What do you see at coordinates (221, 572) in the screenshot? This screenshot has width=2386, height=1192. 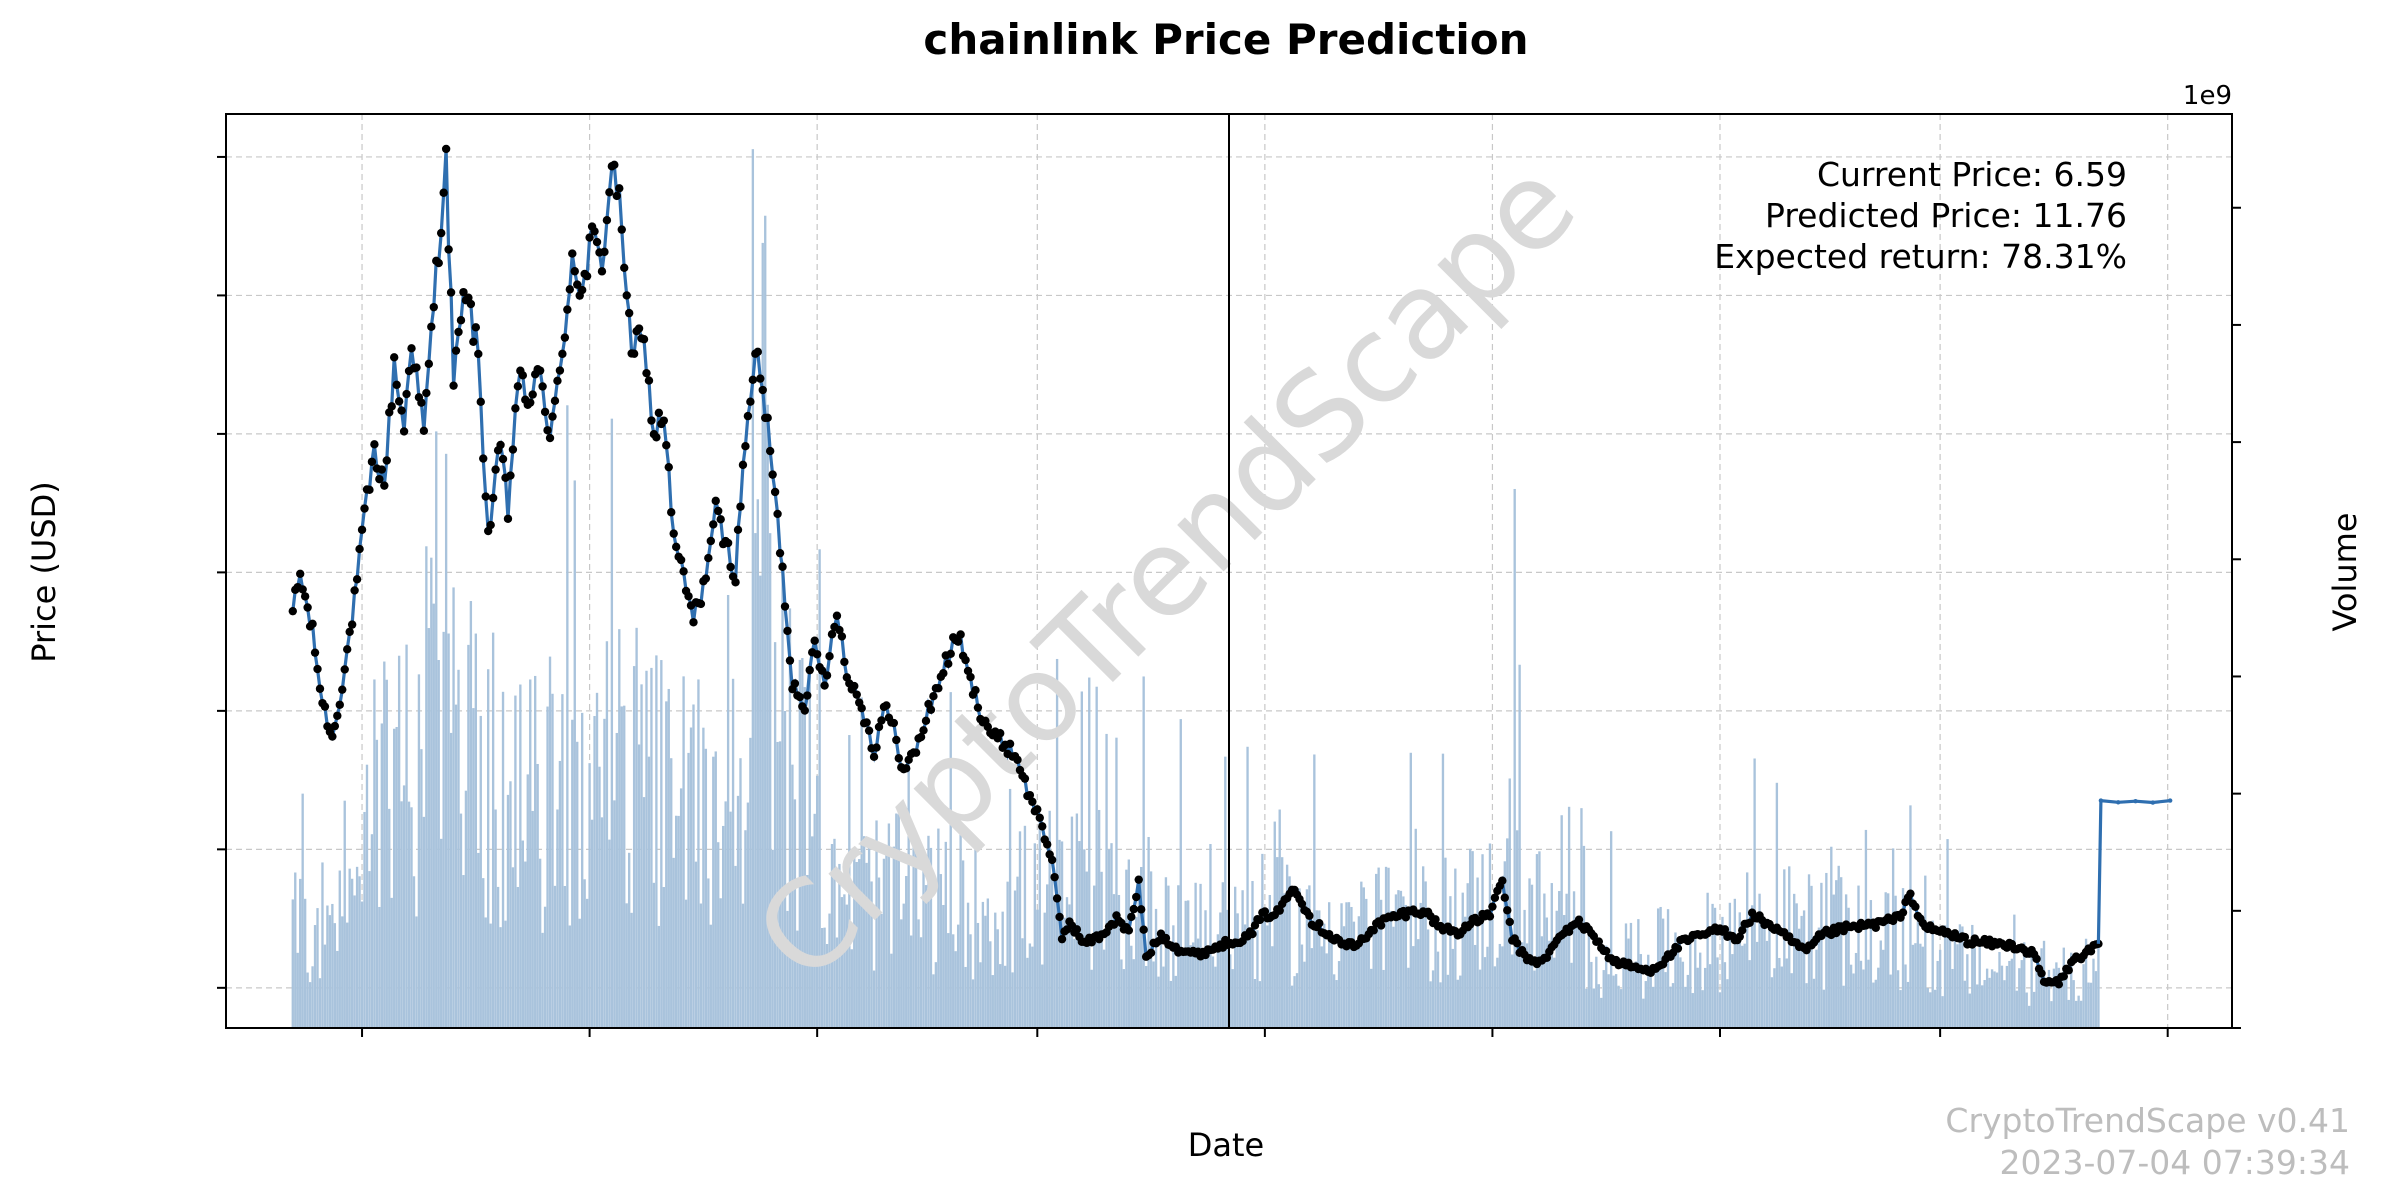 I see `y-axis` at bounding box center [221, 572].